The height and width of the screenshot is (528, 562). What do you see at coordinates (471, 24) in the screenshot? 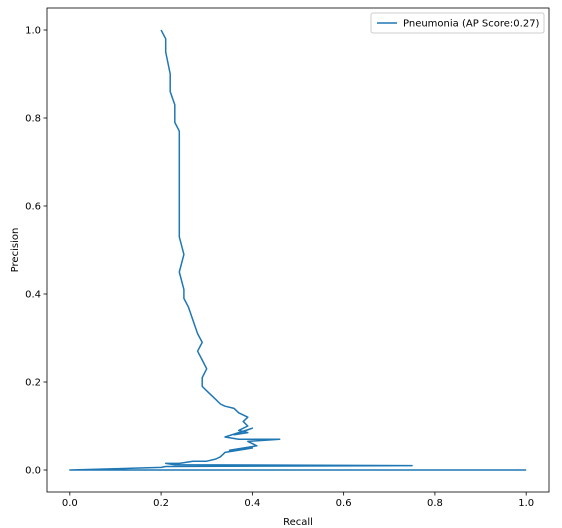
I see `legend-entry-label: Pneumonia (AP Score:0.27)` at bounding box center [471, 24].